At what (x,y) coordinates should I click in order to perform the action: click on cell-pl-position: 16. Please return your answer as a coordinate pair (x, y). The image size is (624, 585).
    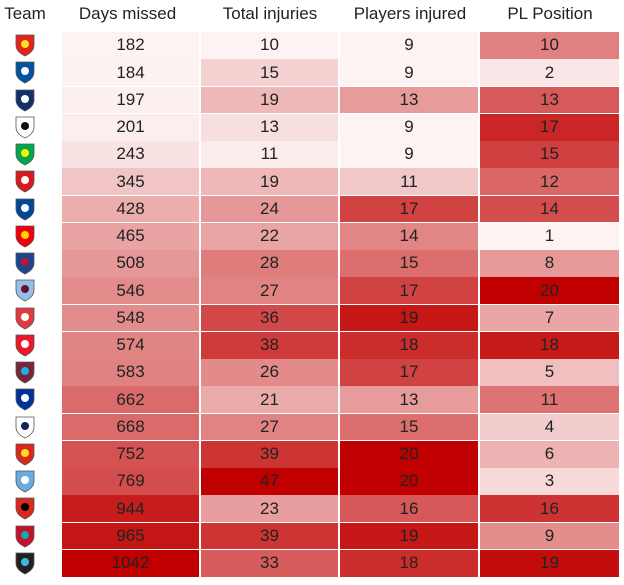
    Looking at the image, I should click on (549, 508).